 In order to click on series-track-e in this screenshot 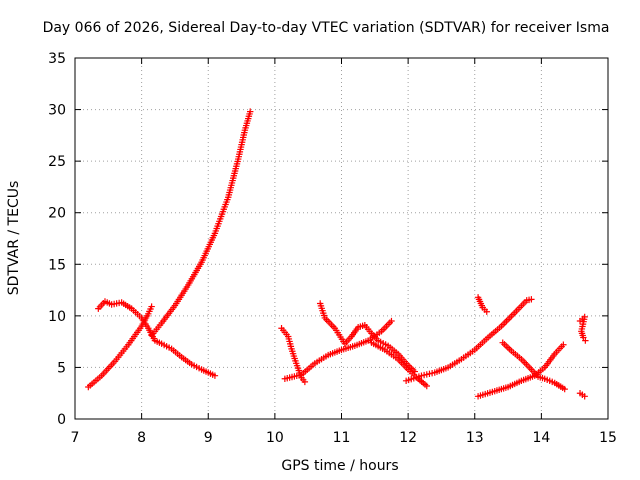, I will do `click(338, 349)`.